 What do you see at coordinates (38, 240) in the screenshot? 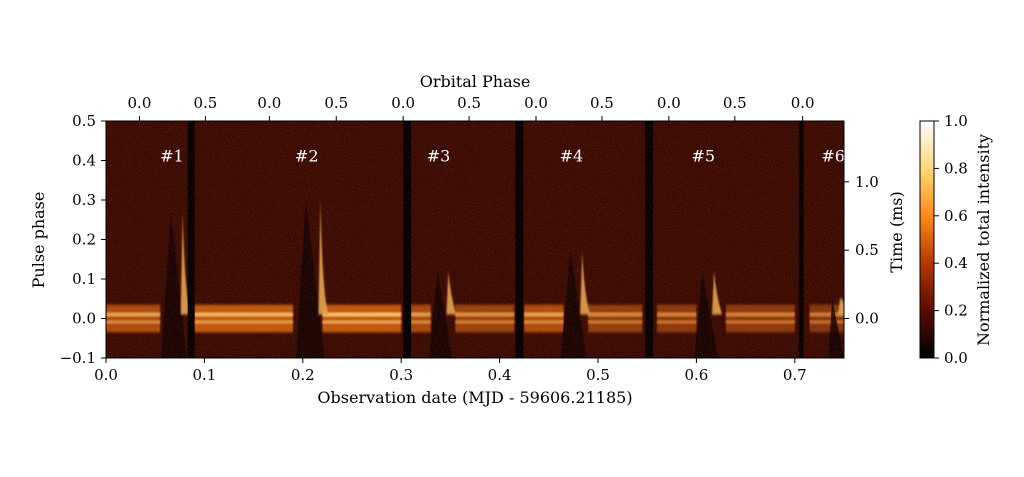
I see `y-axis-title: Pulse phase` at bounding box center [38, 240].